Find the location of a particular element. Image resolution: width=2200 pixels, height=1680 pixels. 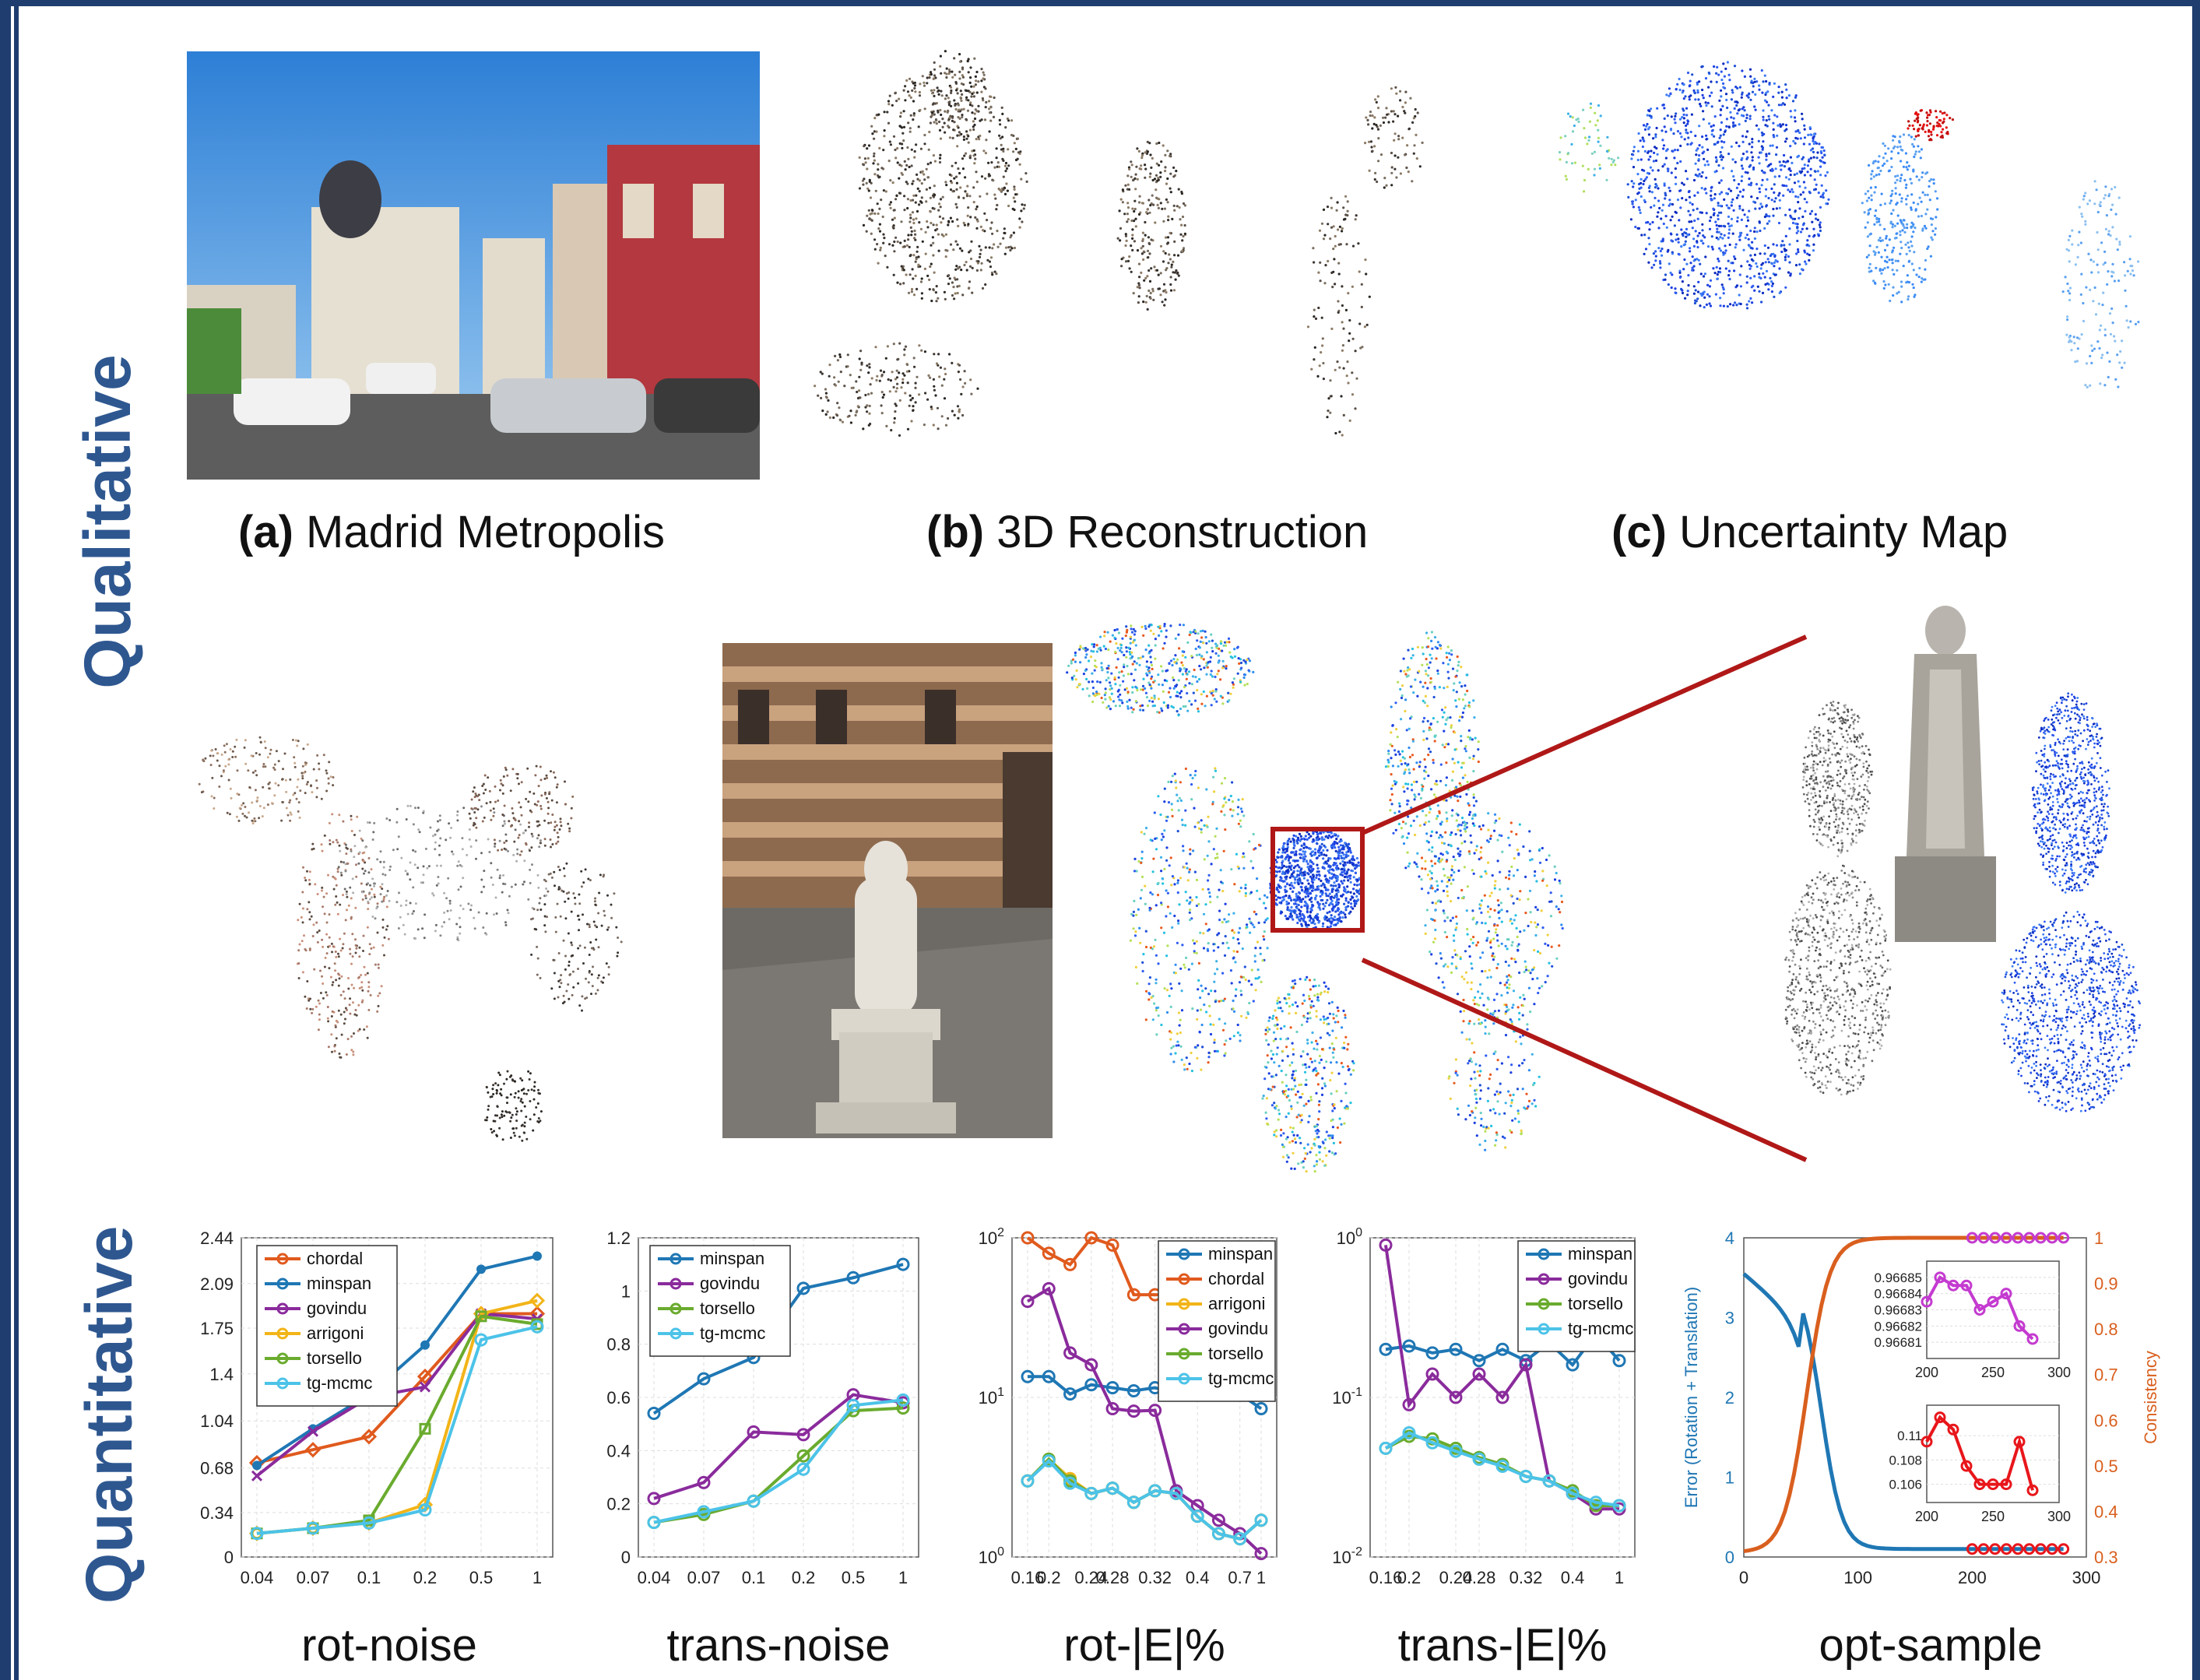

caption-c-letter: (c) is located at coordinates (1639, 532).